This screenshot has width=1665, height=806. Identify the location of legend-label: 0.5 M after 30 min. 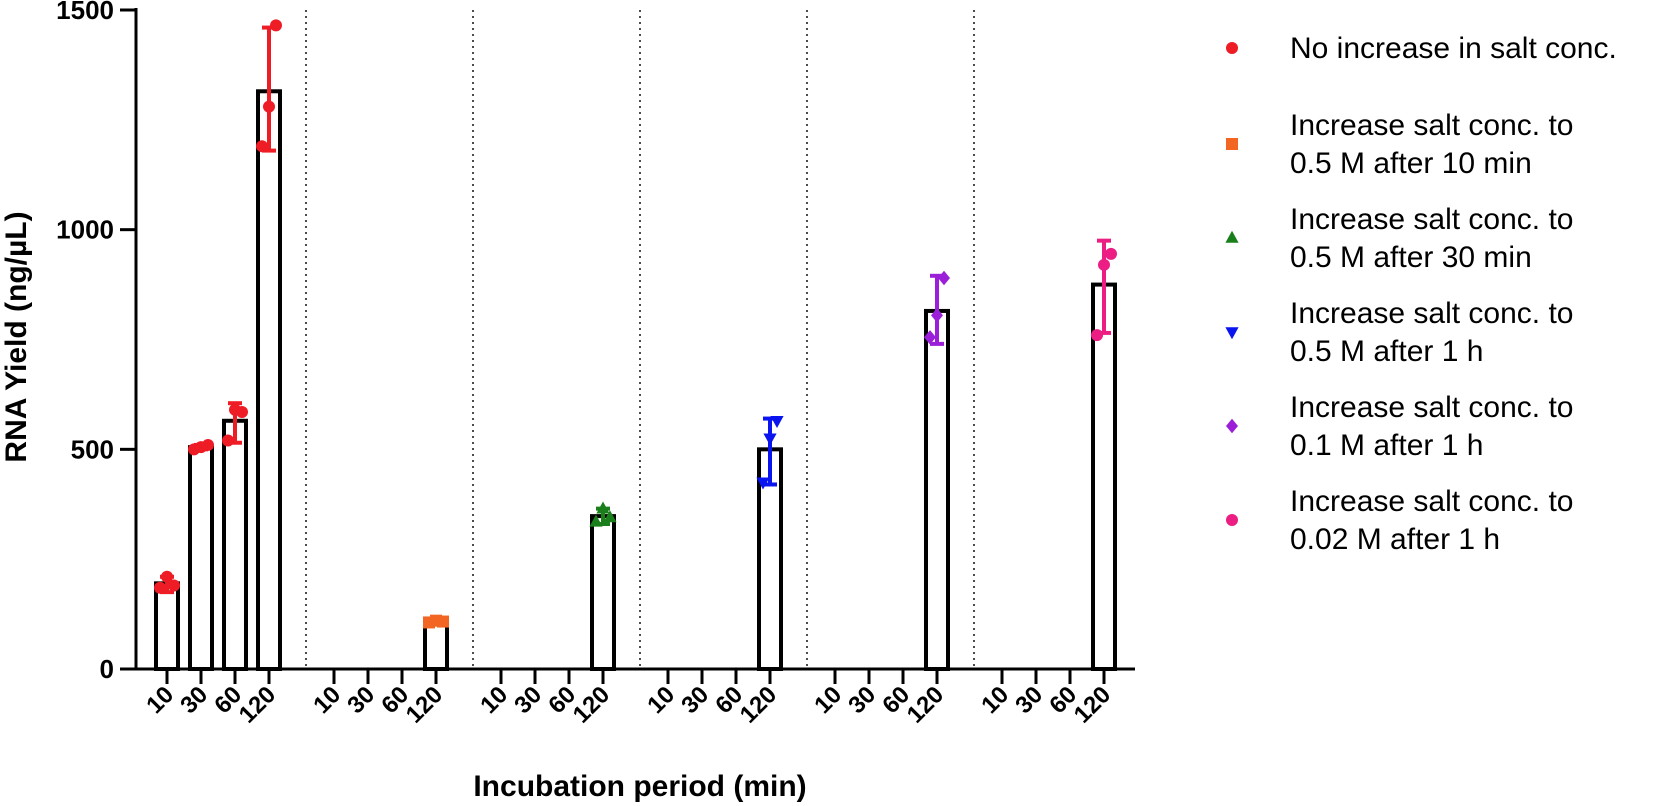
(1411, 257).